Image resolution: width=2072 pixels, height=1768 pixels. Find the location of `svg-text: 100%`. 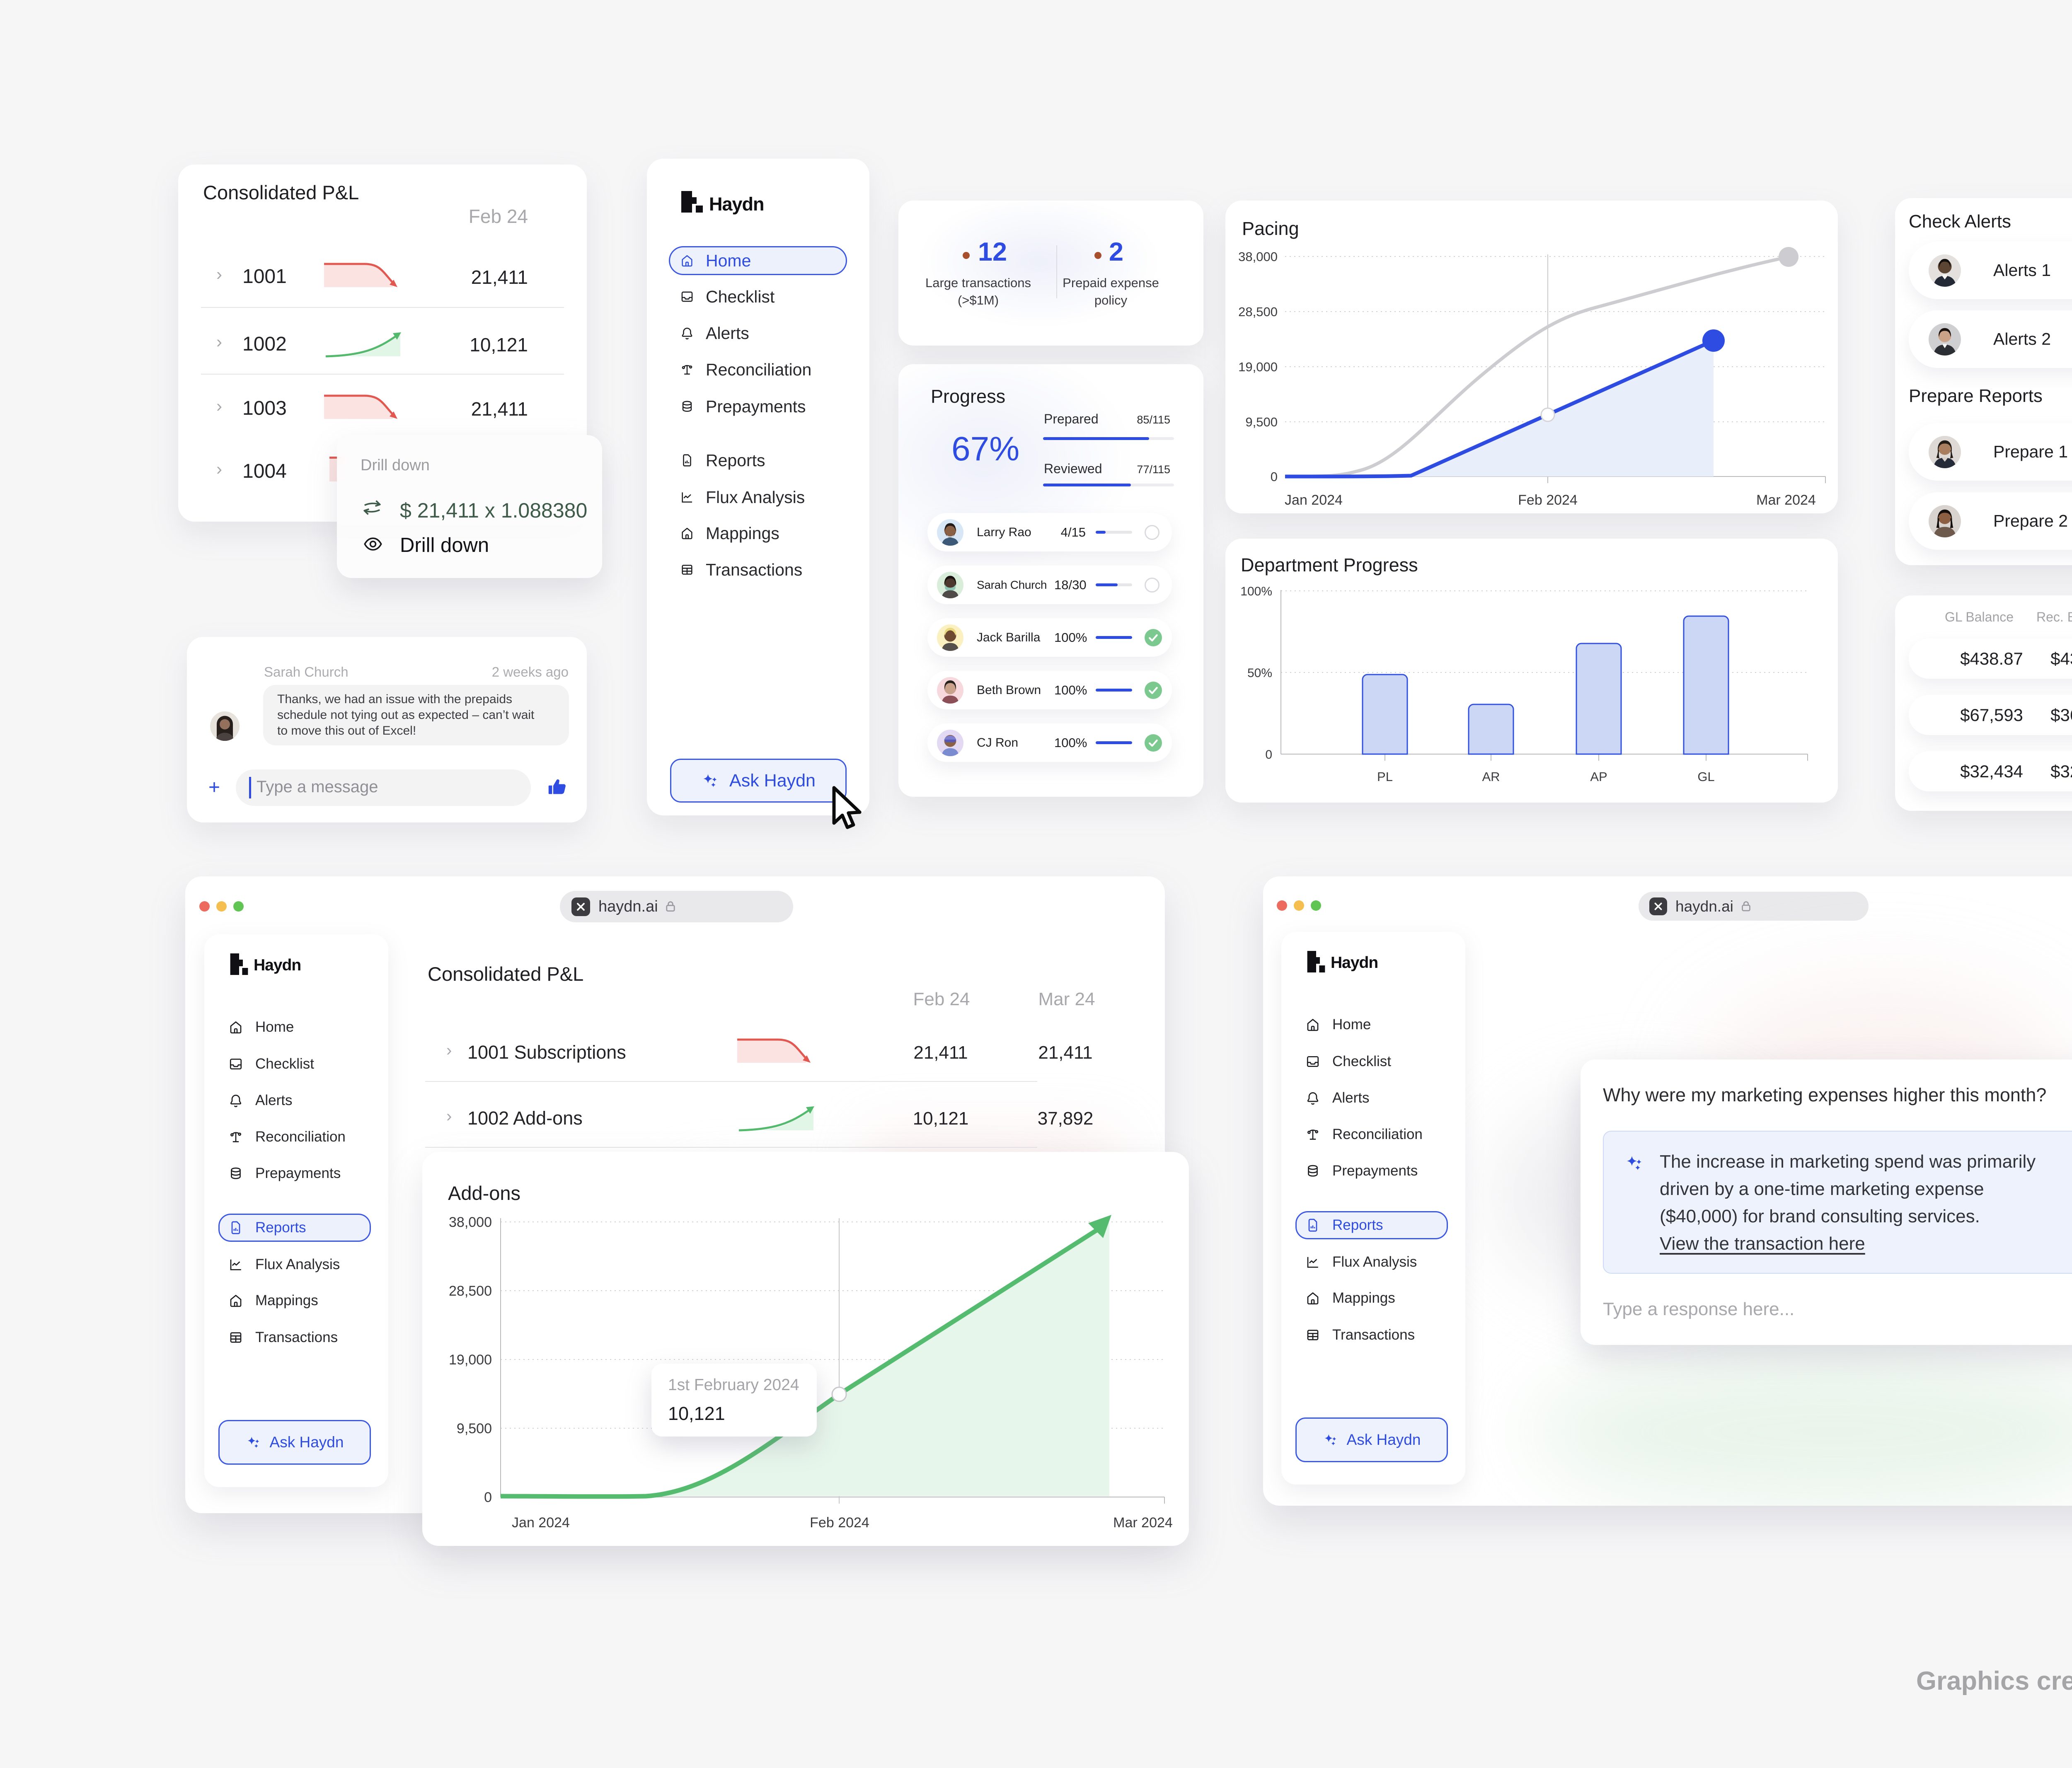

svg-text: 100% is located at coordinates (1256, 591).